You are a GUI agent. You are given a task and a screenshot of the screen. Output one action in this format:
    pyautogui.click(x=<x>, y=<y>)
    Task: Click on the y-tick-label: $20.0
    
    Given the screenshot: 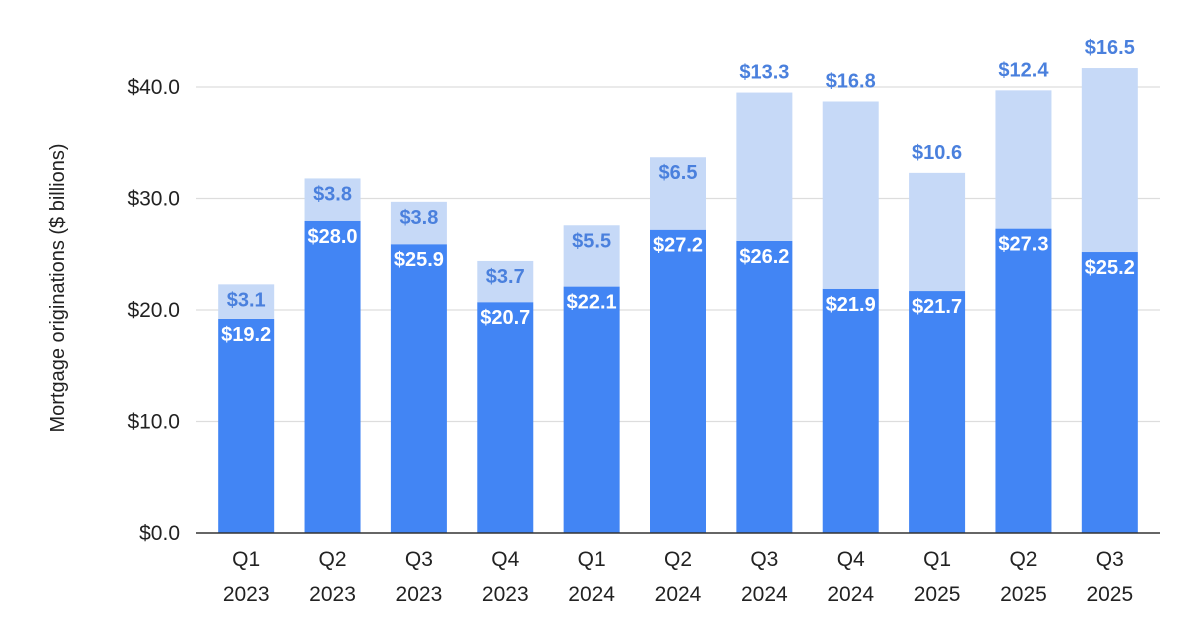 What is the action you would take?
    pyautogui.click(x=153, y=310)
    